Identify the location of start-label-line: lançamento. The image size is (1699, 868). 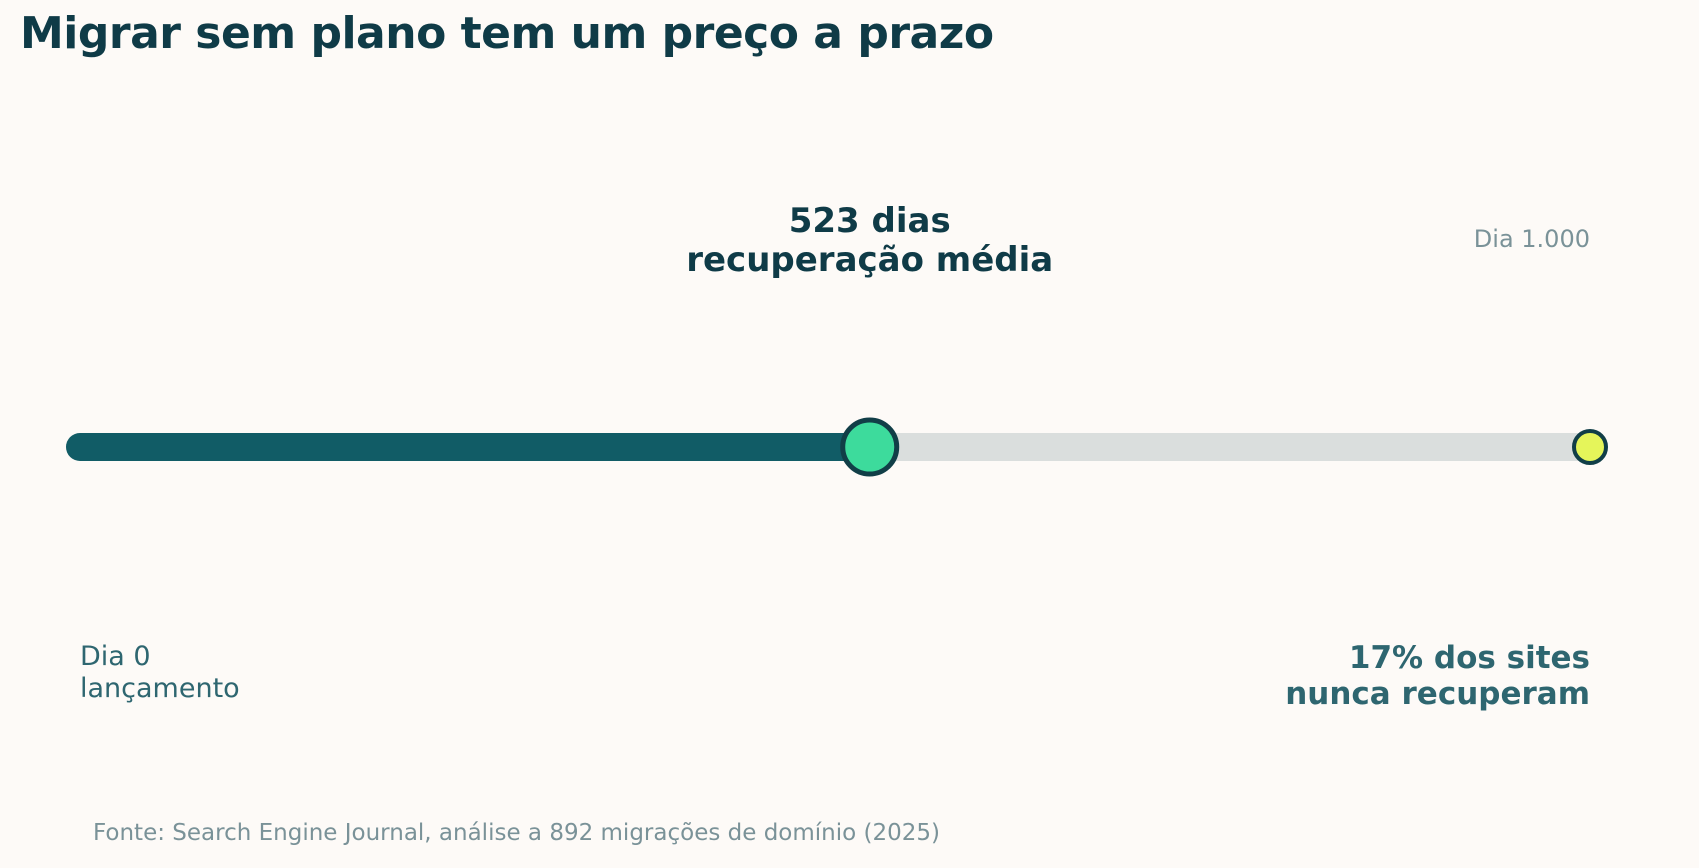
(160, 688).